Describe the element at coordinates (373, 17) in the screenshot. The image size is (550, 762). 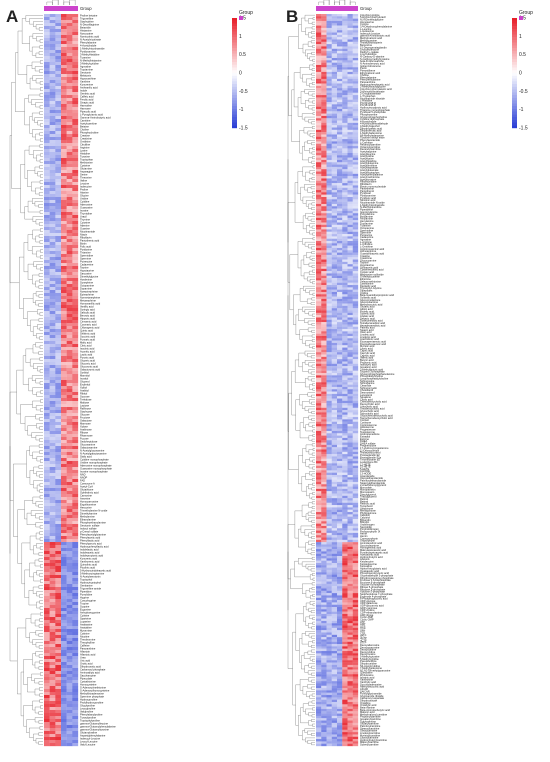
I see `row-label: 5-Hydroxymethyluracil` at that location.